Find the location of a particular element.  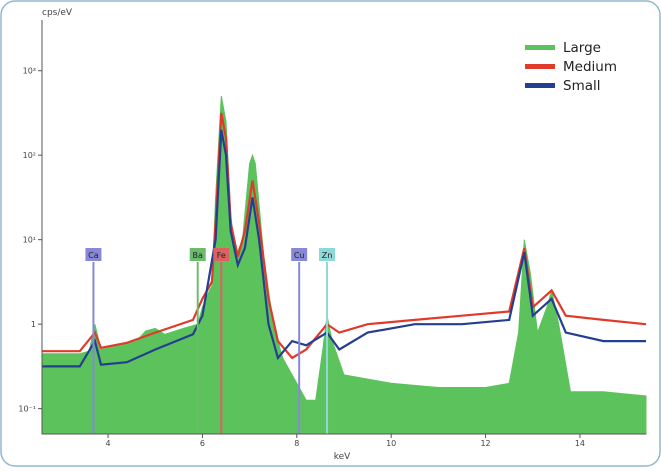

legend-label-large: Large is located at coordinates (582, 47).